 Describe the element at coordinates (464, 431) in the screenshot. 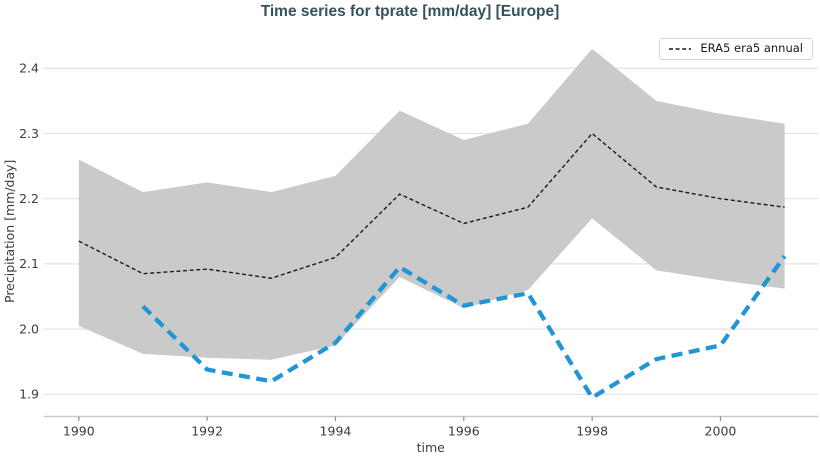

I see `svg-text: 1996` at that location.